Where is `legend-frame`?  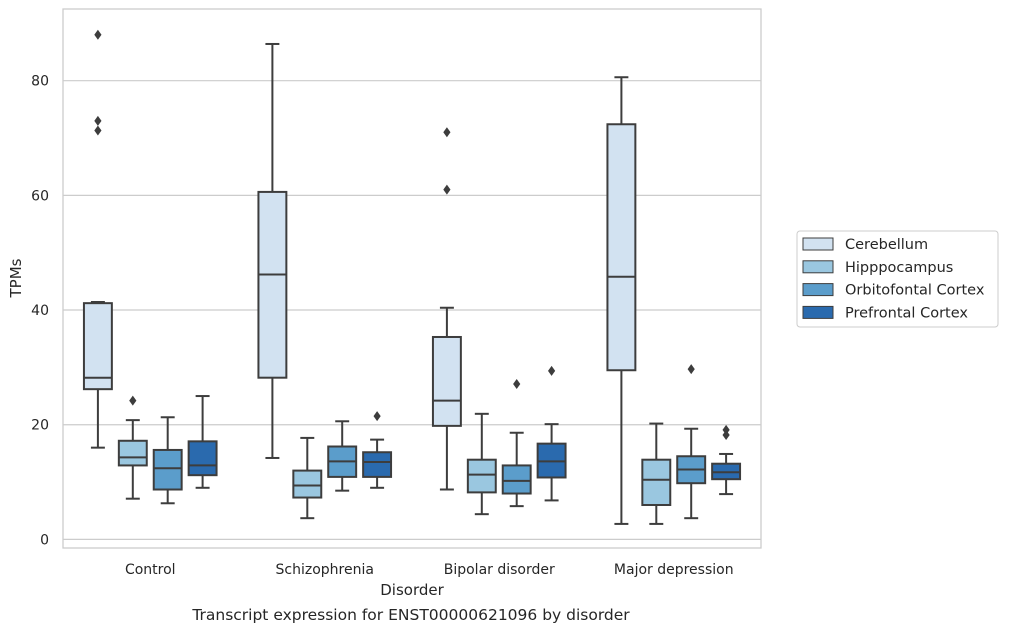 legend-frame is located at coordinates (897, 279).